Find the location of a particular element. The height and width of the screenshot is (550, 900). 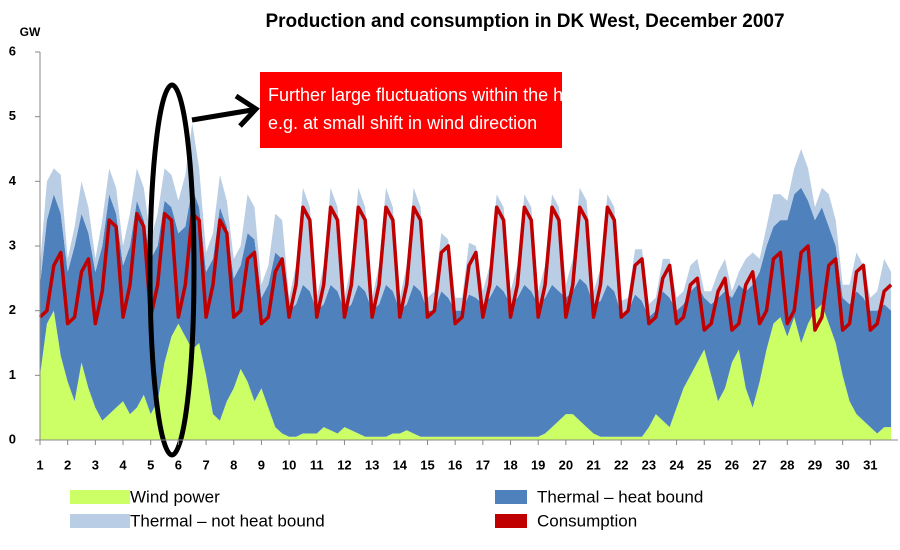

x-tick-label: 1 is located at coordinates (39, 464).